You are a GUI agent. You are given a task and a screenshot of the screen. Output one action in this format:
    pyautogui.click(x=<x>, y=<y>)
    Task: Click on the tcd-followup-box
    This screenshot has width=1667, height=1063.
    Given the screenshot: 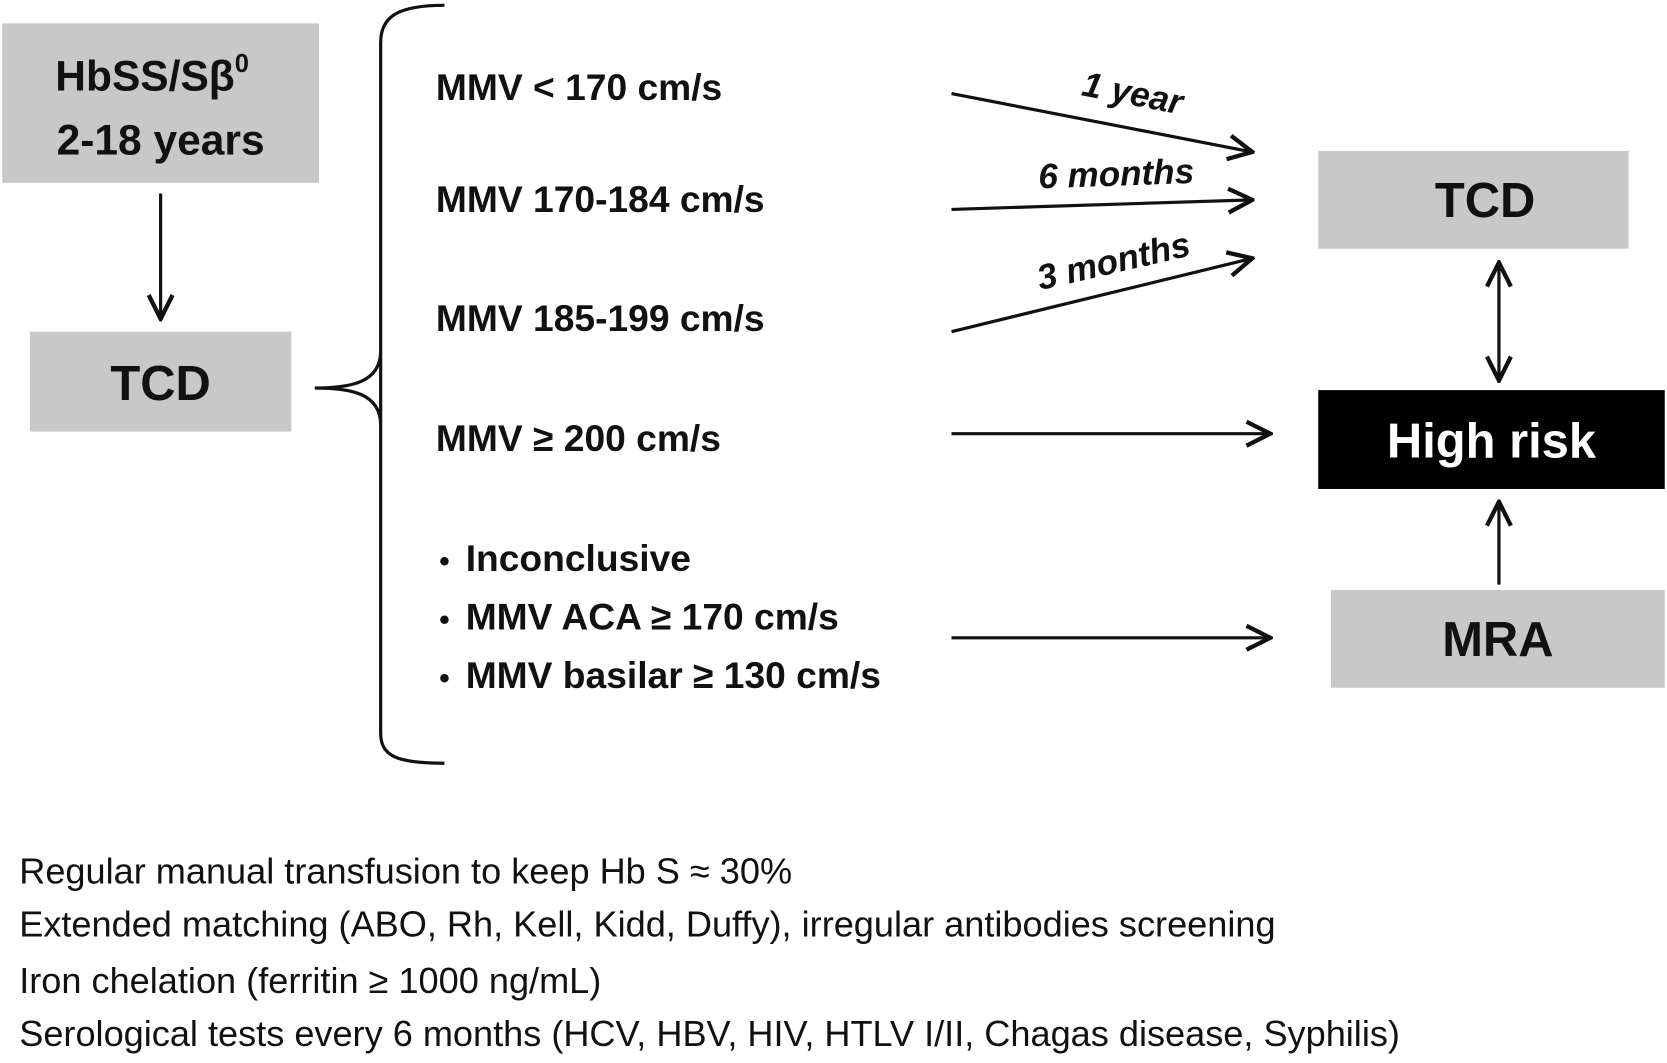 What is the action you would take?
    pyautogui.click(x=1473, y=199)
    